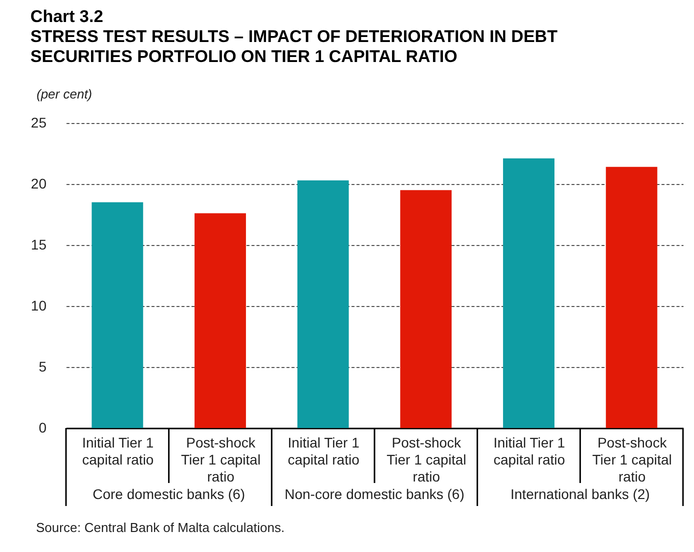 This screenshot has width=694, height=552. I want to click on y-tick-label: 20, so click(38, 184).